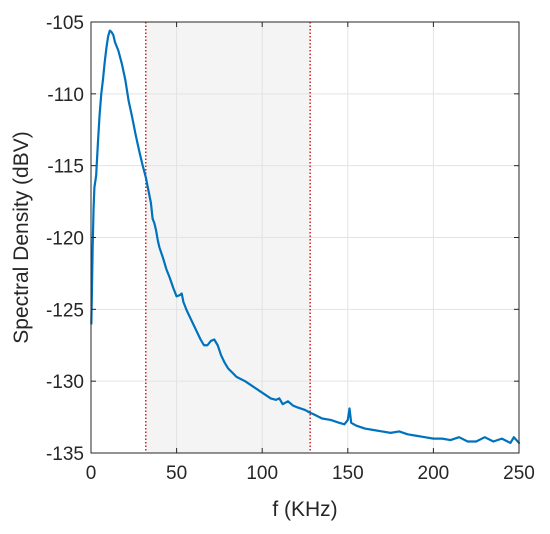 Image resolution: width=550 pixels, height=534 pixels. I want to click on x-tick-label-4: 200, so click(434, 473).